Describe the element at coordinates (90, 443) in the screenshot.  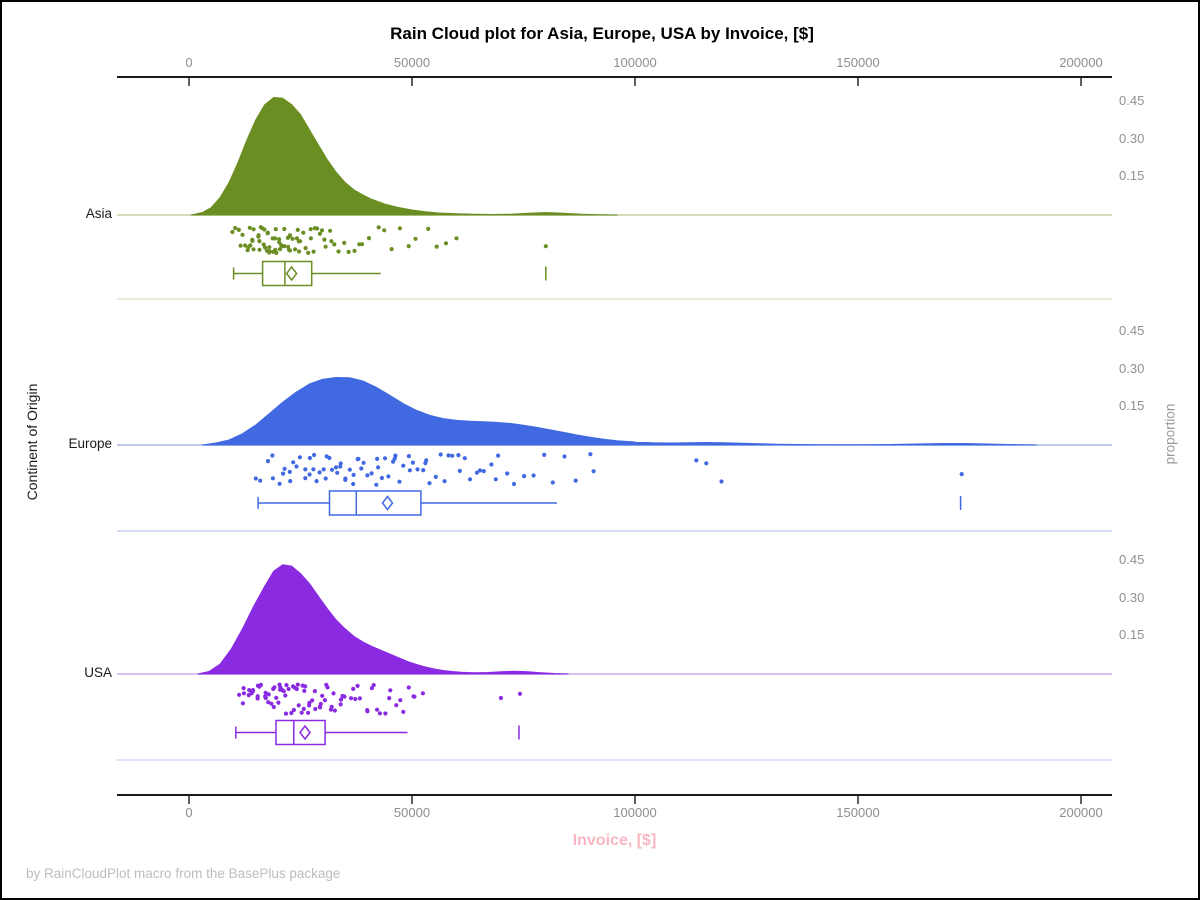
I see `category-label-europe: Europe` at that location.